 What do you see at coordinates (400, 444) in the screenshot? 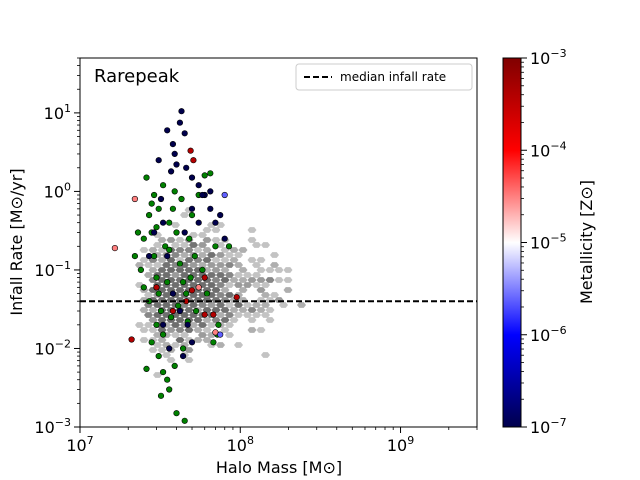
I see `x-tick-label: 109` at bounding box center [400, 444].